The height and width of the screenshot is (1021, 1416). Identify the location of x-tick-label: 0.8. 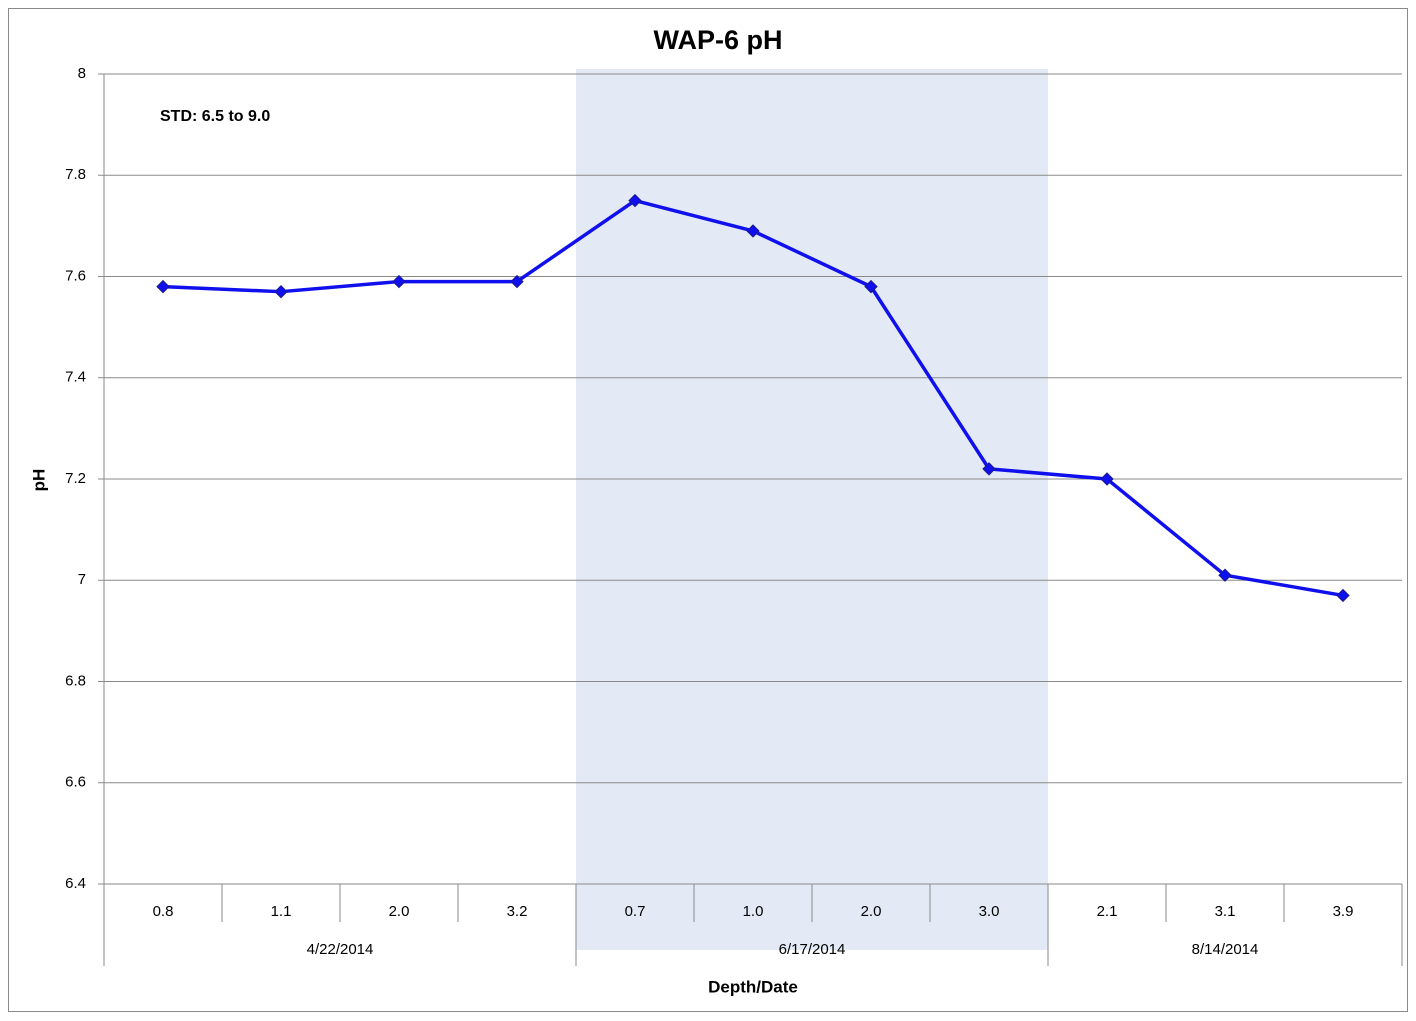
(163, 911).